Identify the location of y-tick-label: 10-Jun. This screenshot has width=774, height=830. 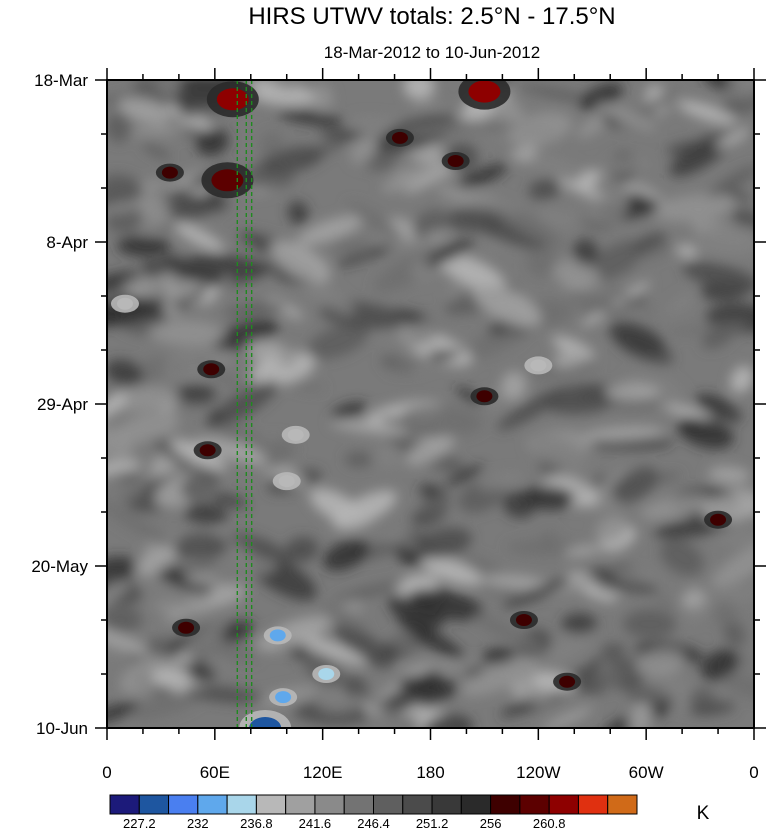
(62, 728).